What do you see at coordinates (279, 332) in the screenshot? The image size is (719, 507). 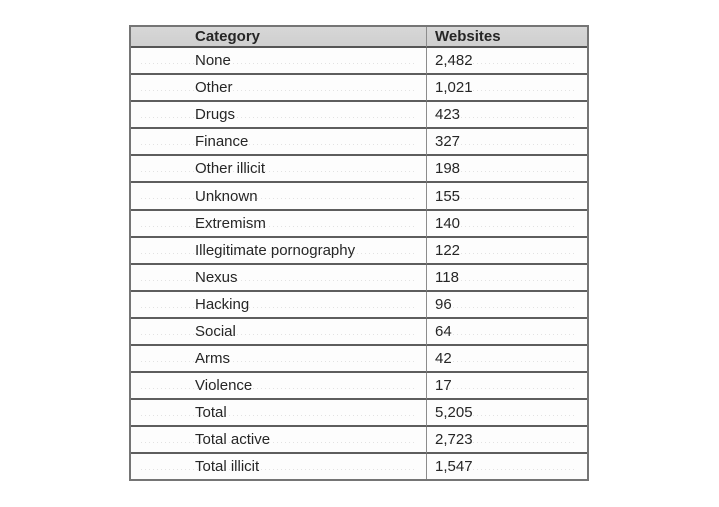 I see `category-cell: Social` at bounding box center [279, 332].